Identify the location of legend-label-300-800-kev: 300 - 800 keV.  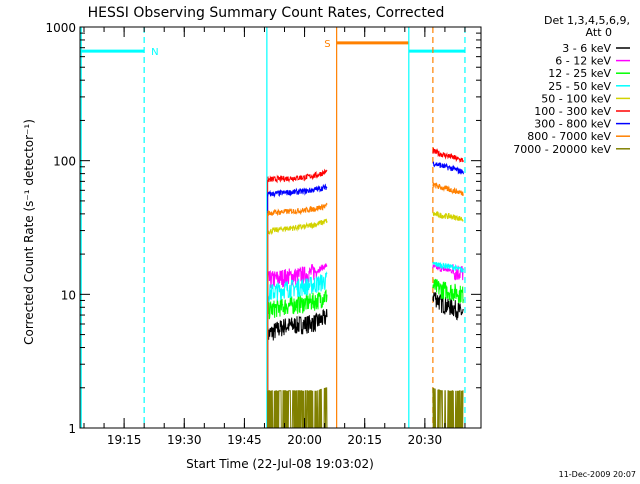
(572, 124).